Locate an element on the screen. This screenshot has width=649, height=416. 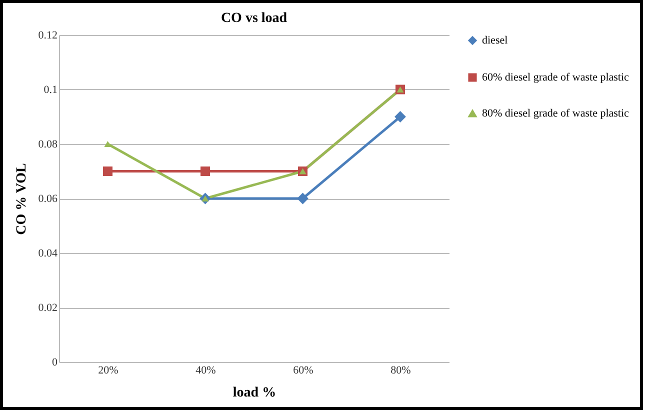
y-tick-label: 0.1 is located at coordinates (51, 90).